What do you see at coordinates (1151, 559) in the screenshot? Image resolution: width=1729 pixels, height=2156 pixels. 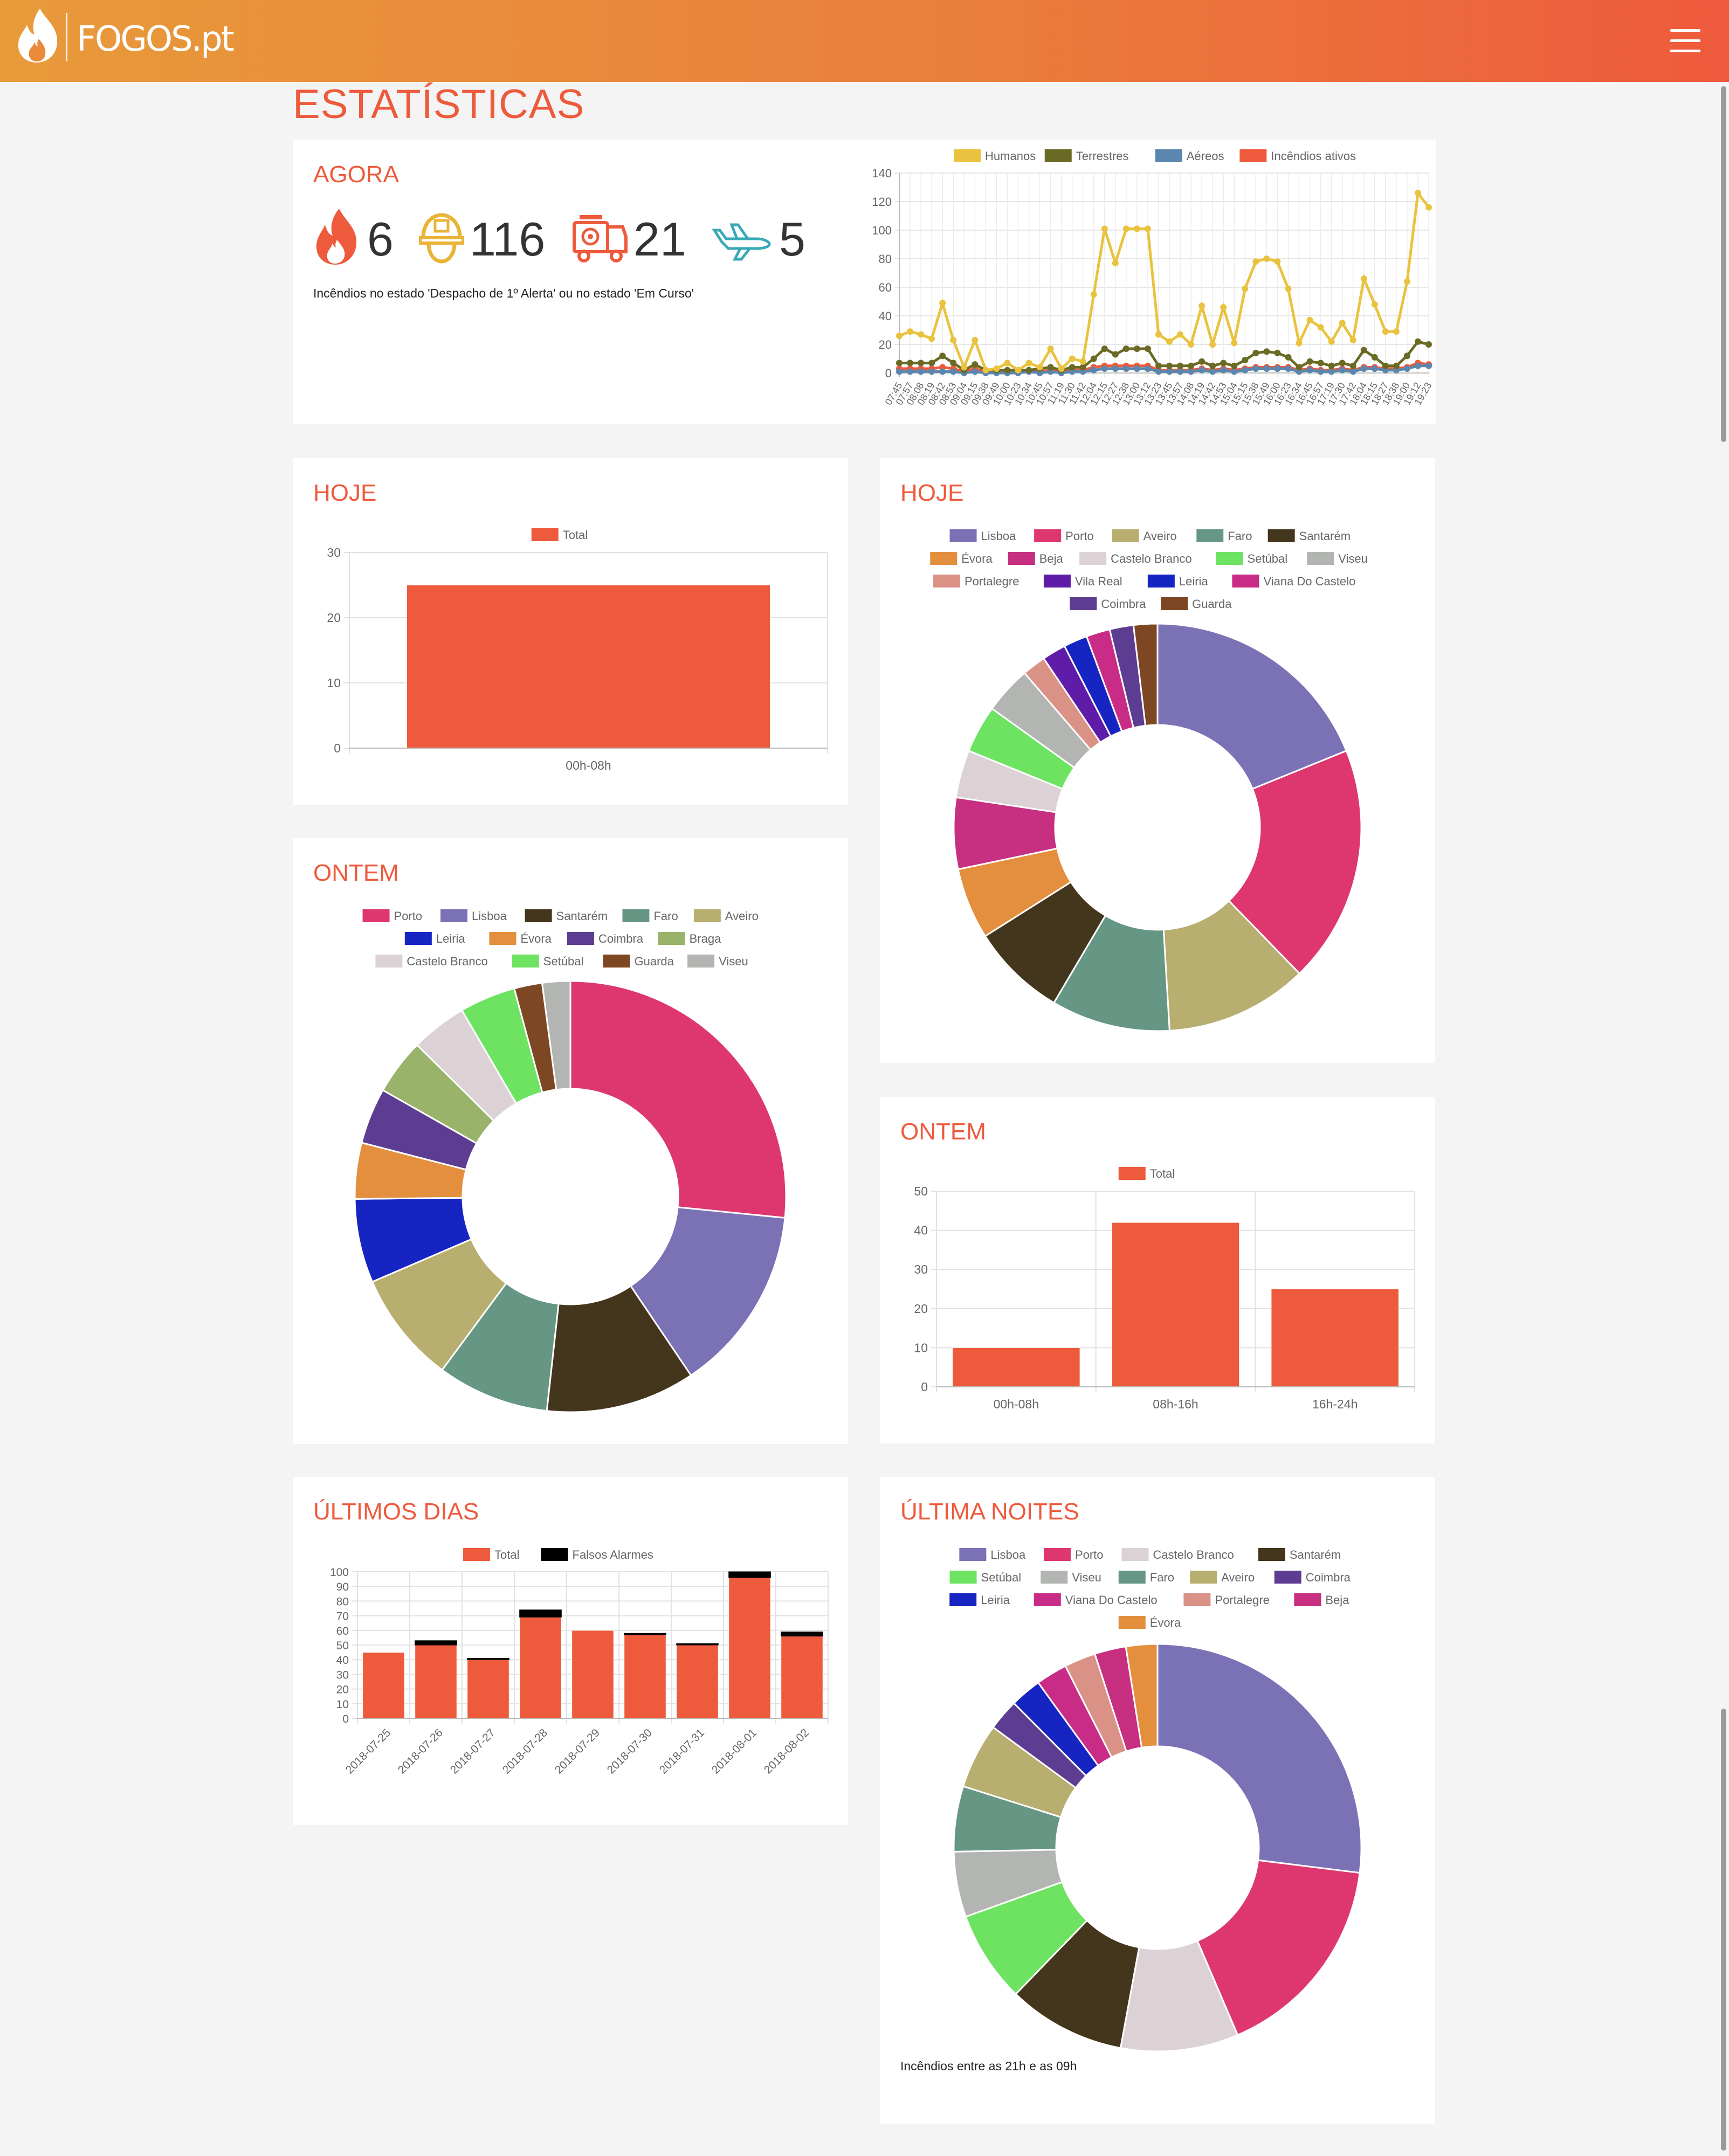 I see `legend-label: Castelo Branco` at bounding box center [1151, 559].